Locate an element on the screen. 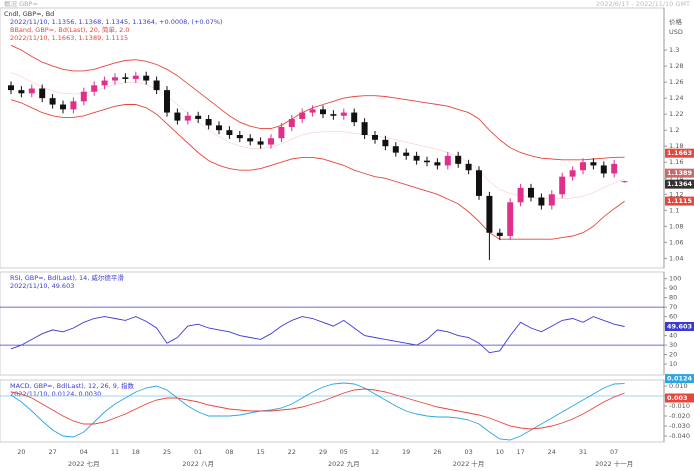 This screenshot has width=694, height=471. y-tick-label: 80 is located at coordinates (673, 298).